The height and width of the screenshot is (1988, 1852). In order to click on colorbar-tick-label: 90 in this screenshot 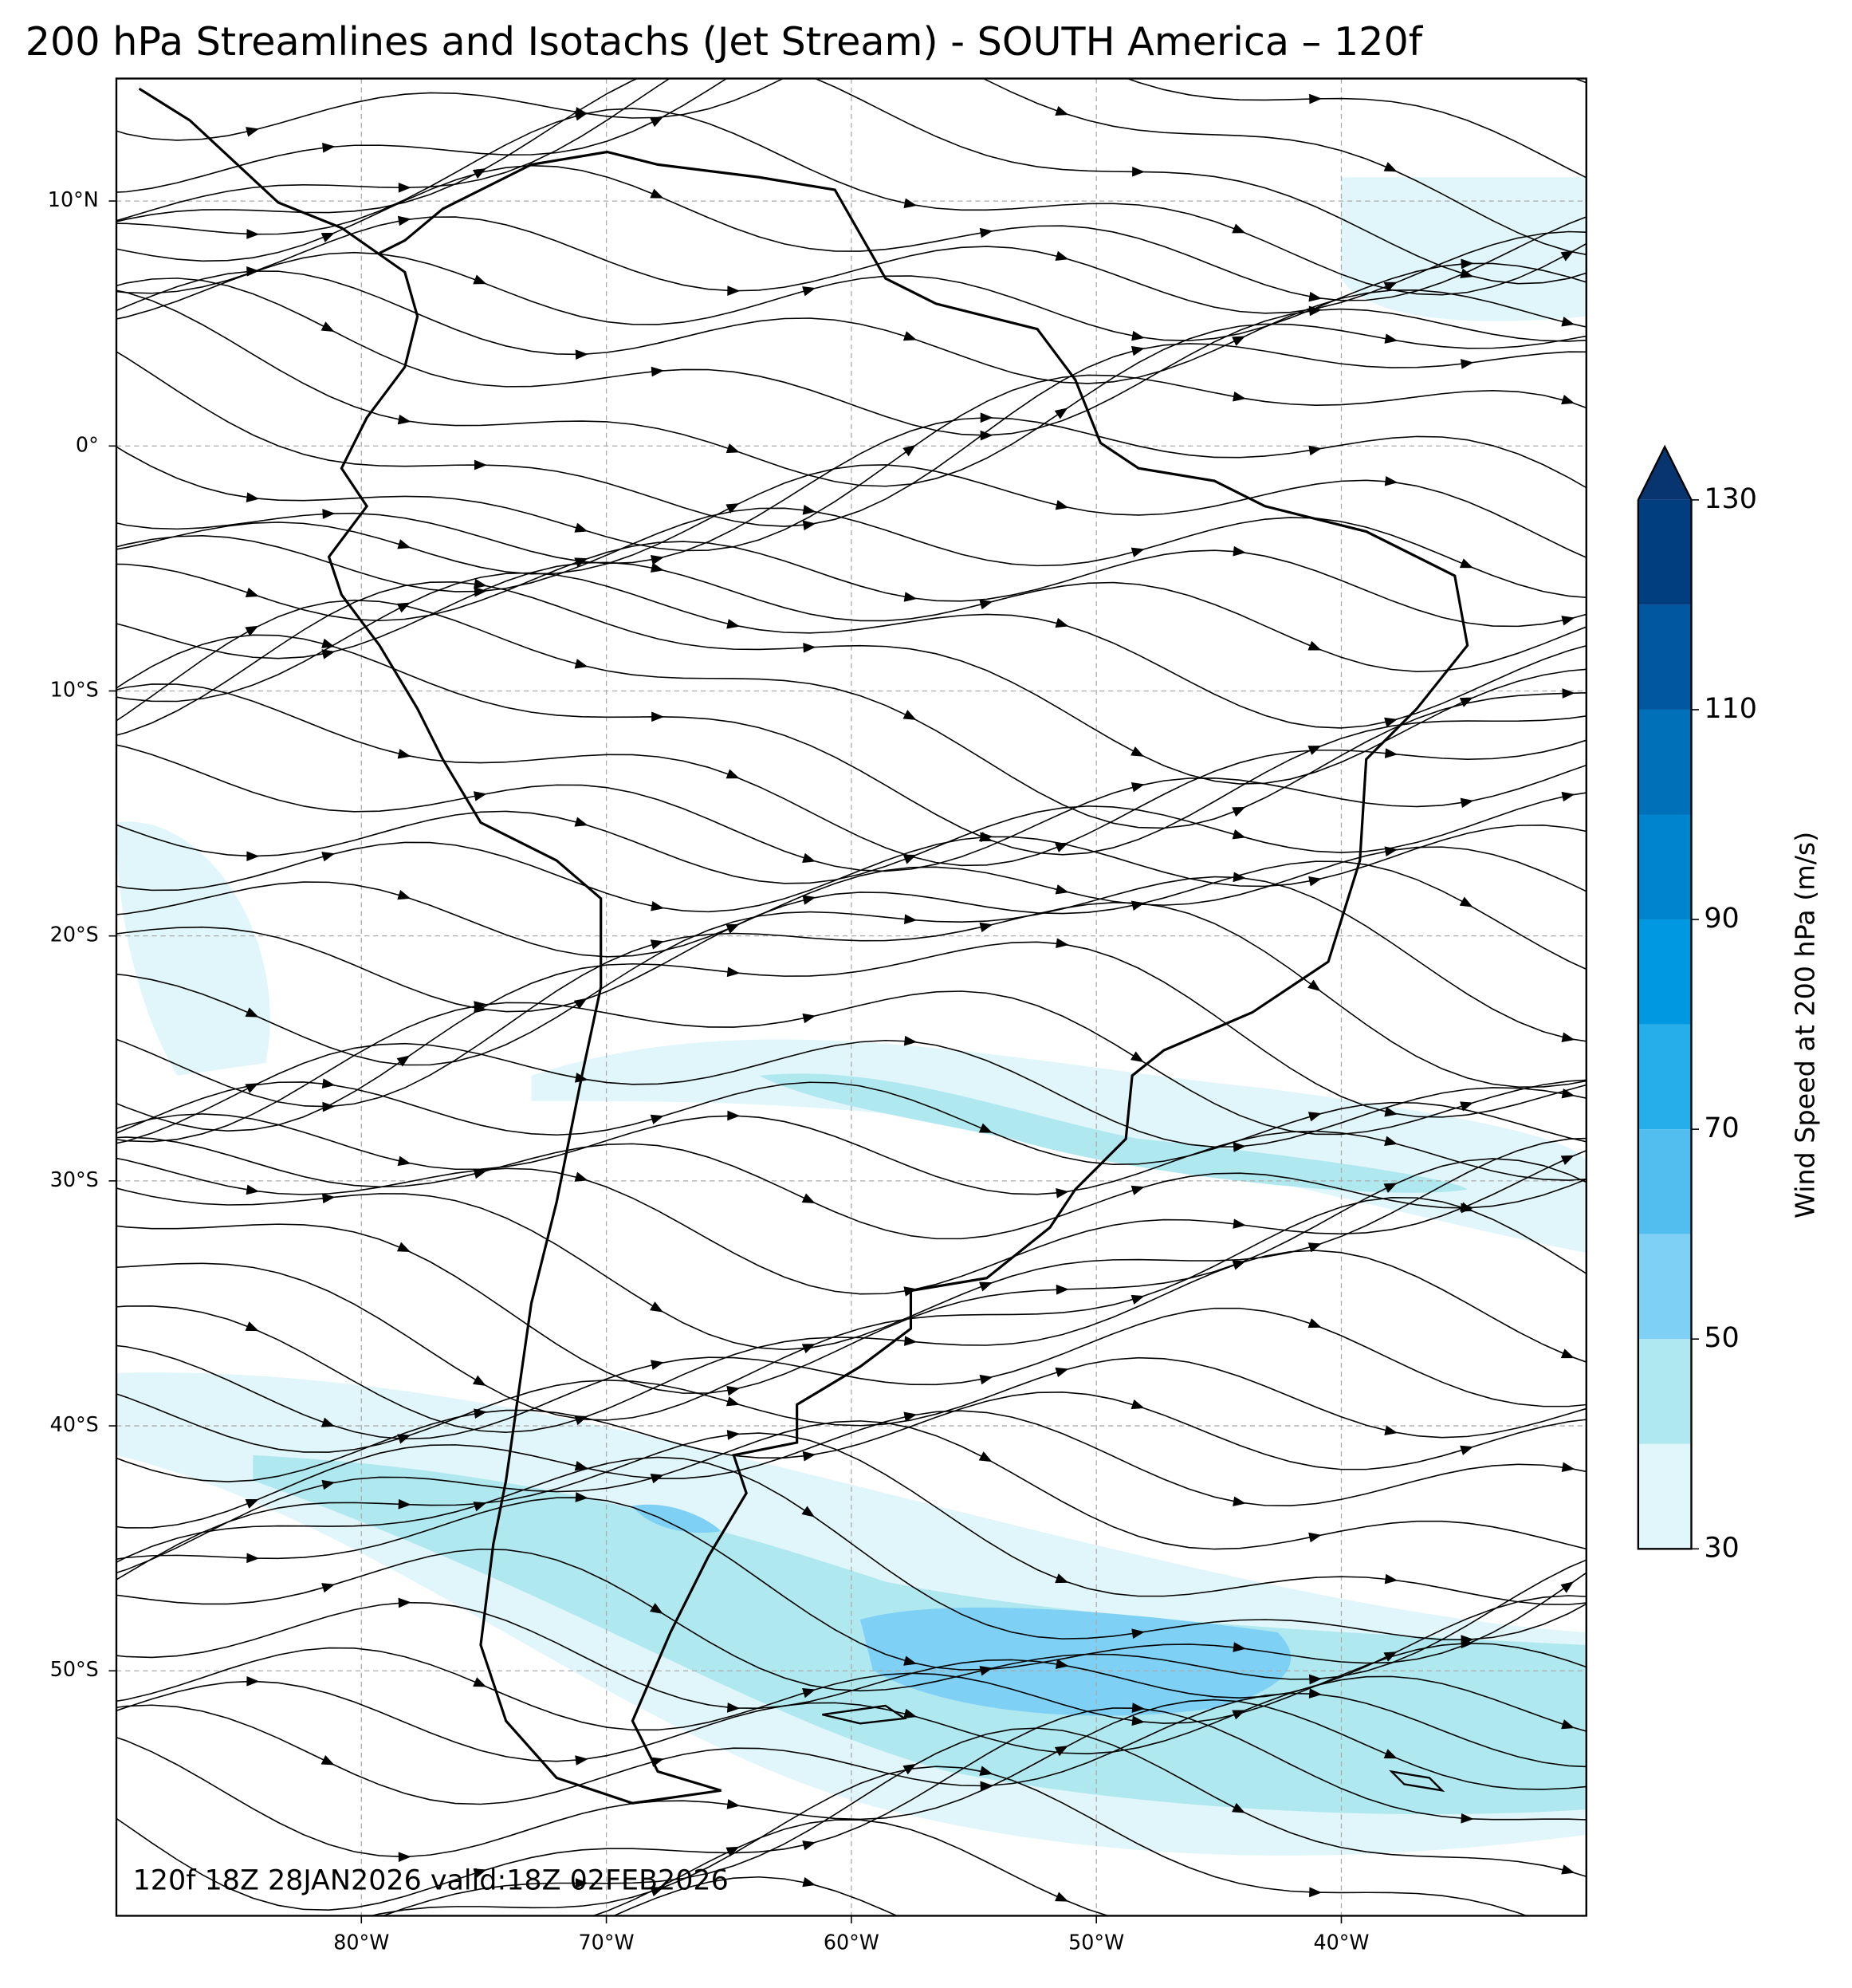, I will do `click(1722, 919)`.